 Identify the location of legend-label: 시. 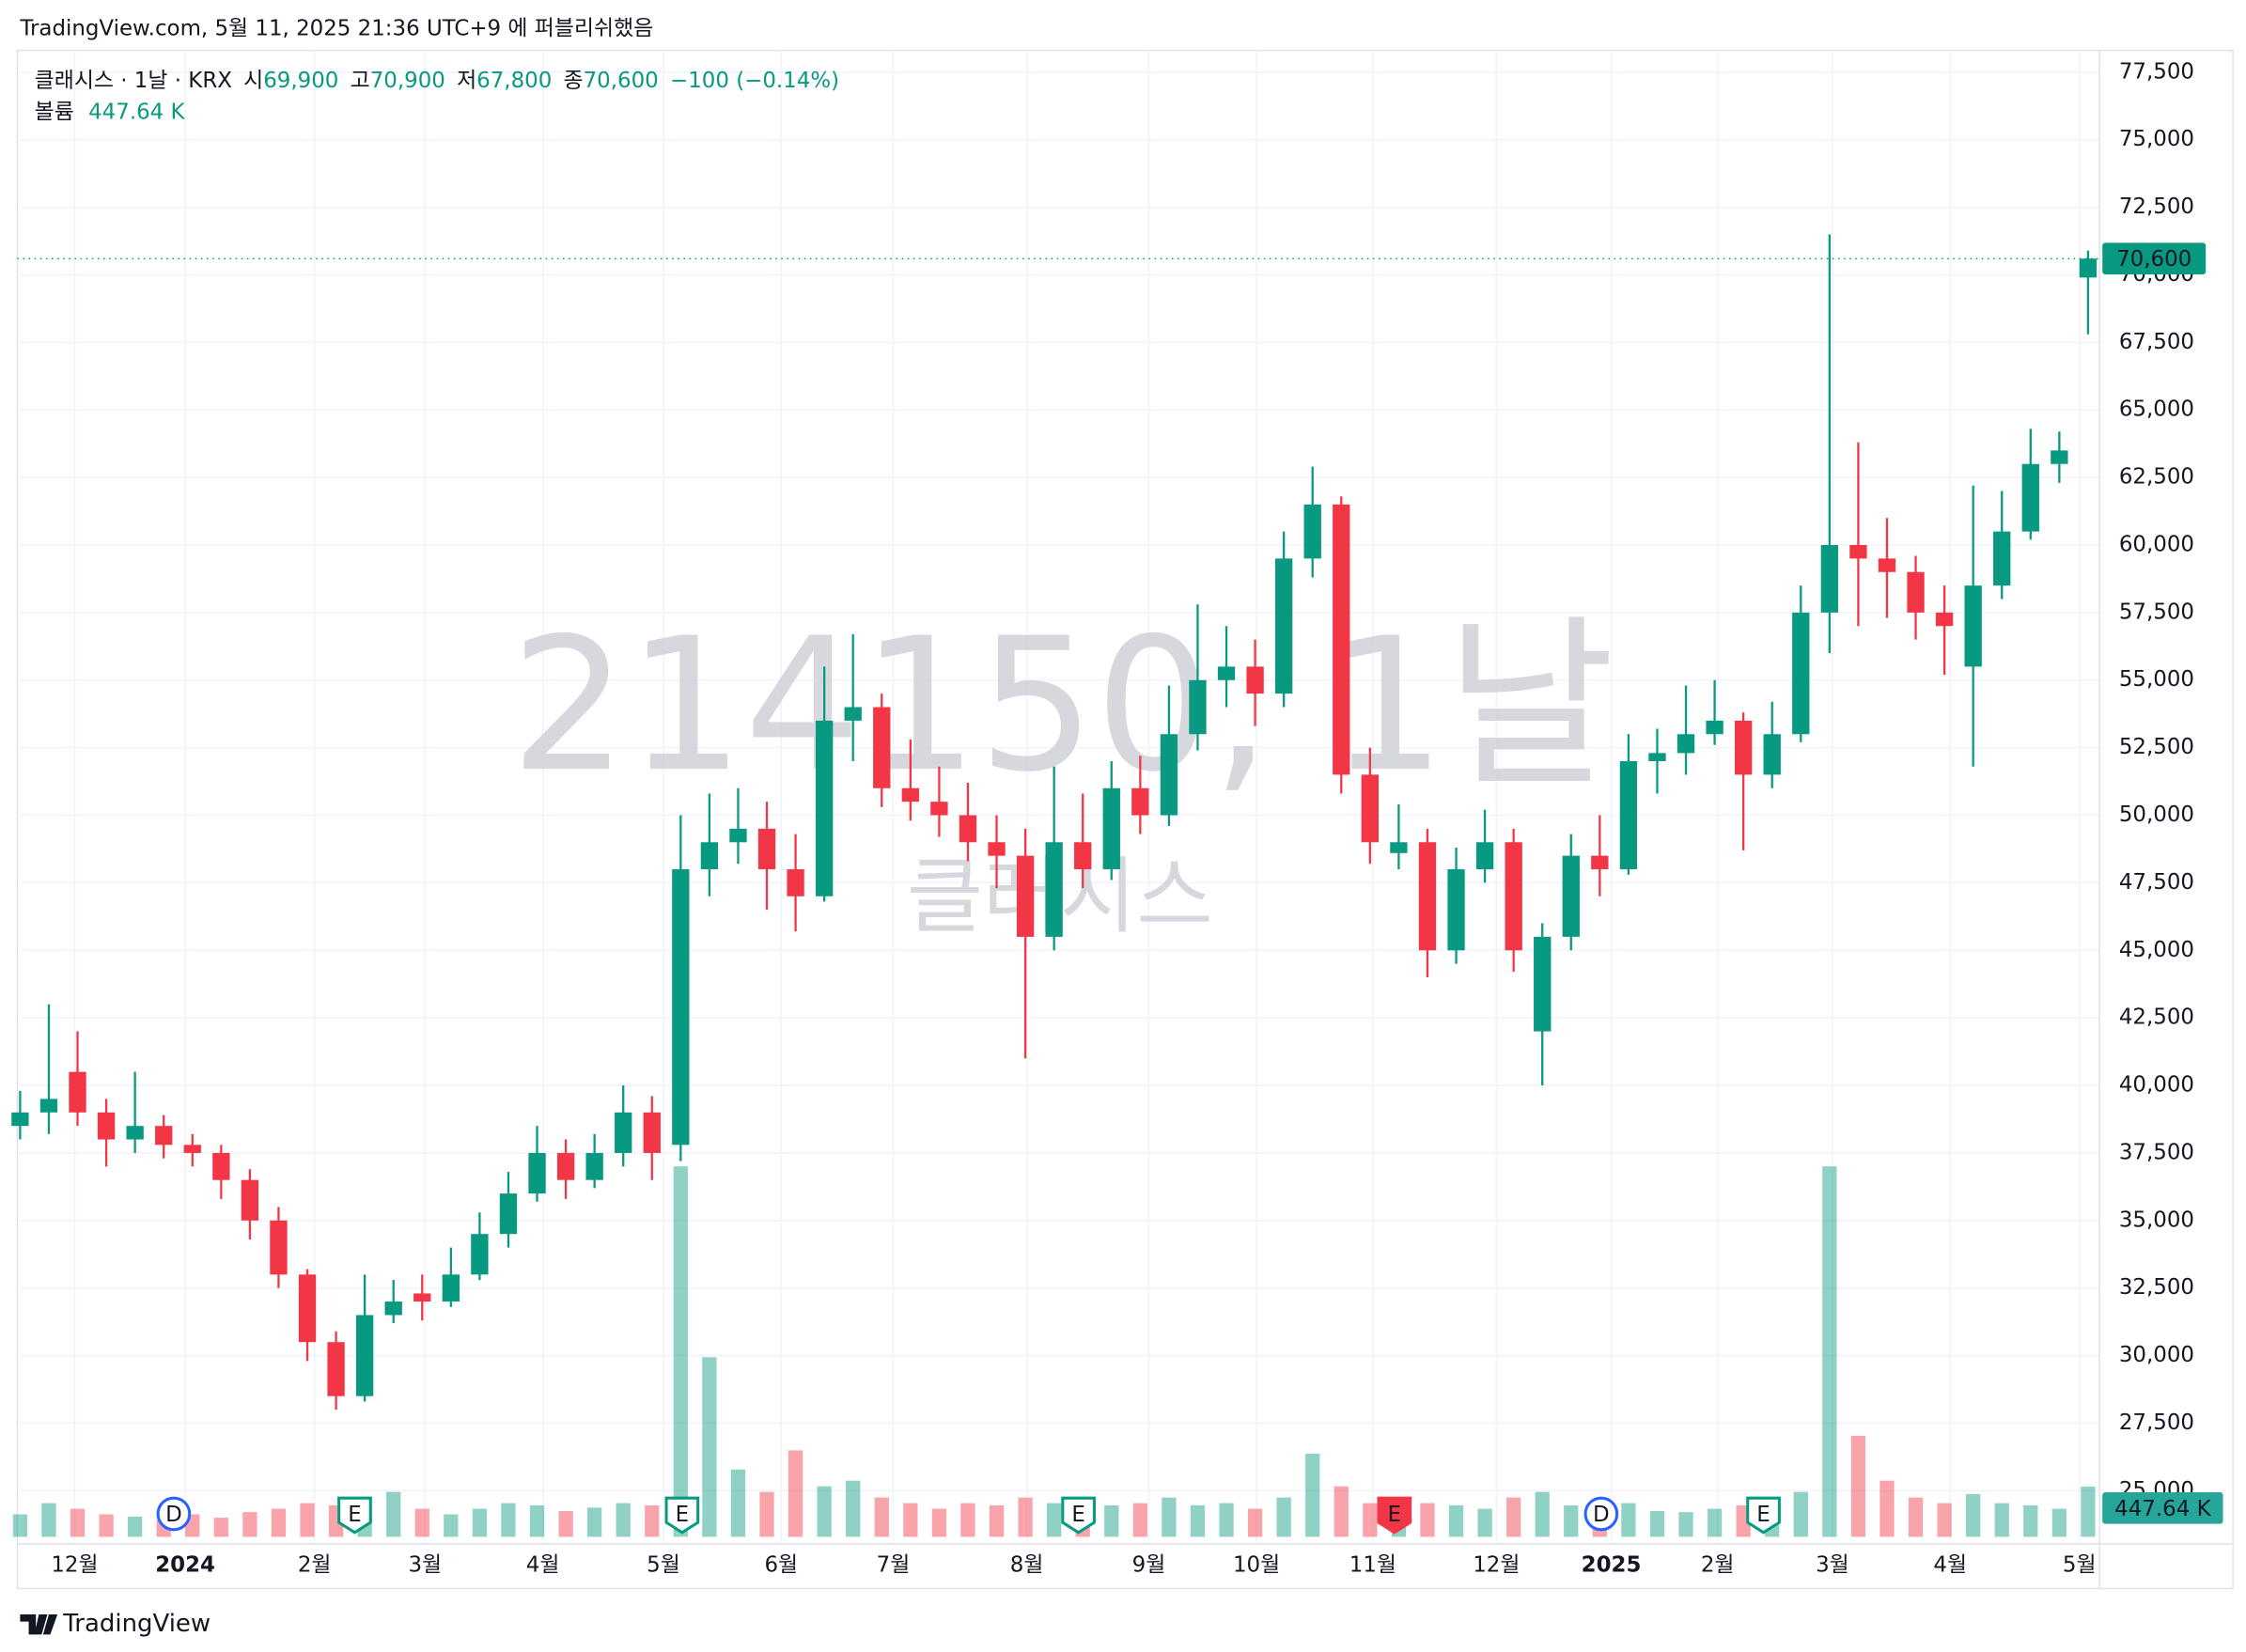
(253, 80).